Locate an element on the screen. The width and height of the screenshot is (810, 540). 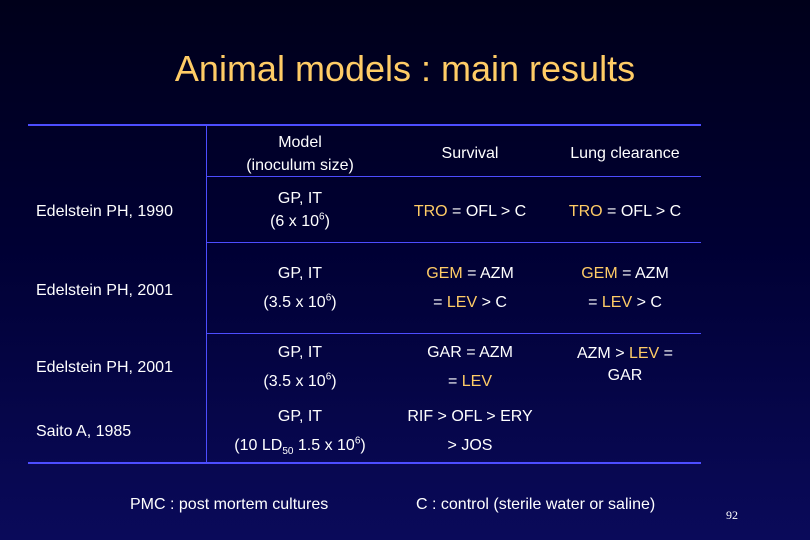
header-survival: Survival is located at coordinates (470, 153).